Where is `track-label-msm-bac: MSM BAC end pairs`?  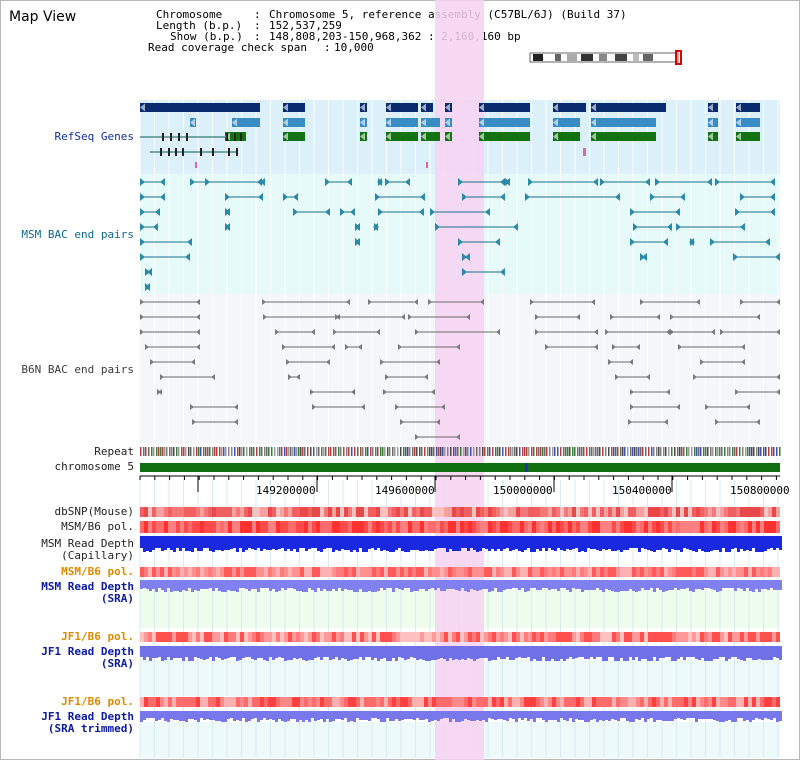
track-label-msm-bac: MSM BAC end pairs is located at coordinates (77, 234).